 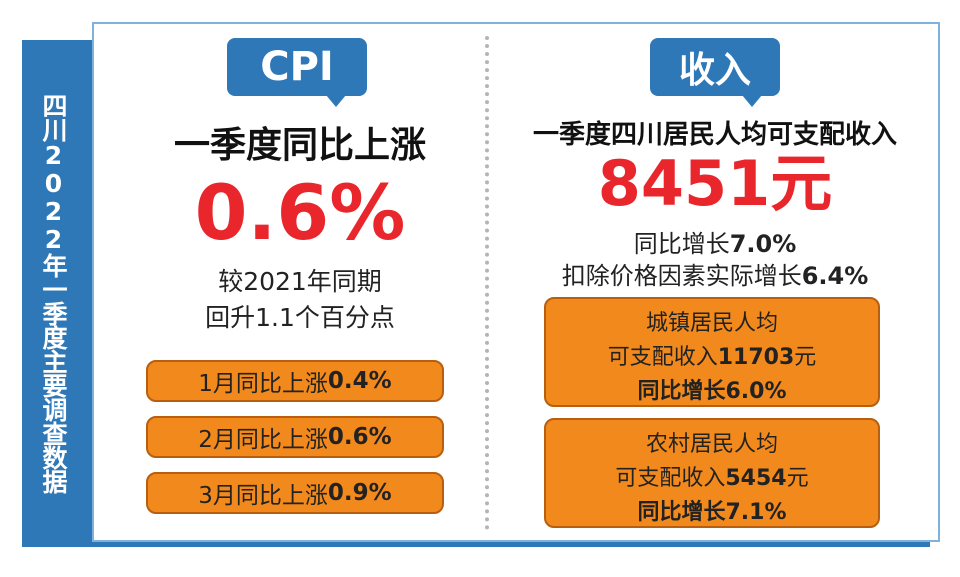 What do you see at coordinates (756, 357) in the screenshot?
I see `urban-amount-value: 11703` at bounding box center [756, 357].